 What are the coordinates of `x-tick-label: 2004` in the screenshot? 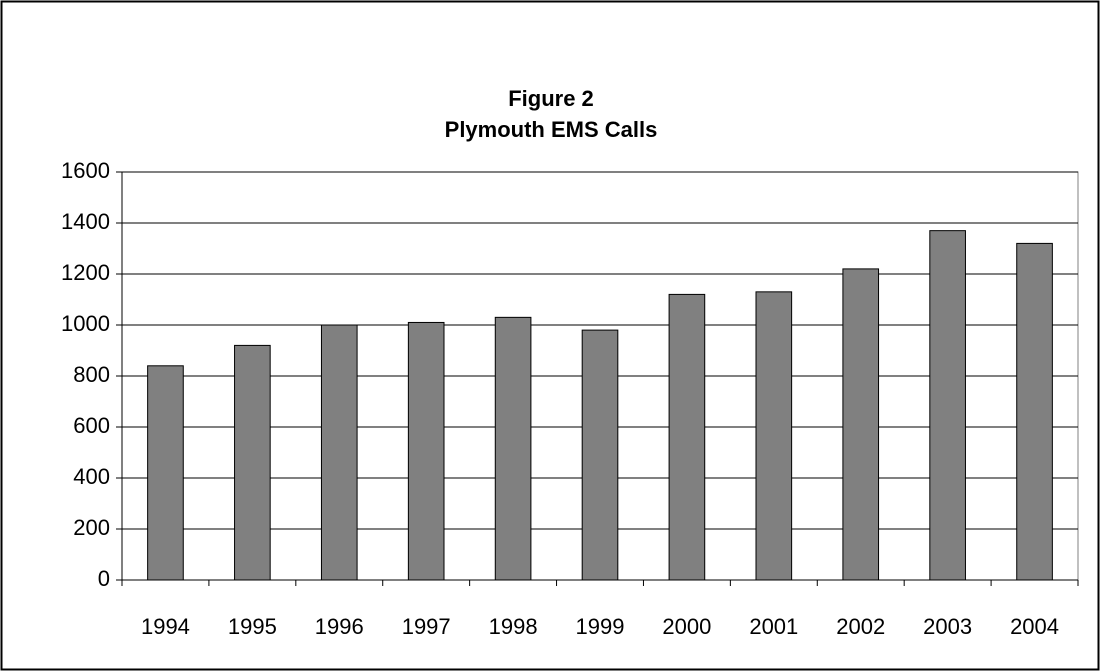 It's located at (1034, 626).